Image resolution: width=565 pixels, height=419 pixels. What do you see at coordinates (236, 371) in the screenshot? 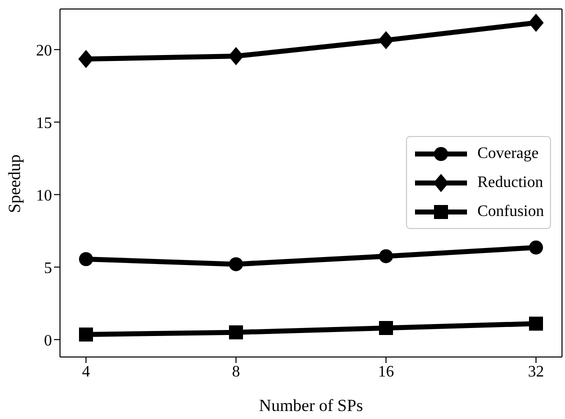
I see `x-tick-label: 8` at bounding box center [236, 371].